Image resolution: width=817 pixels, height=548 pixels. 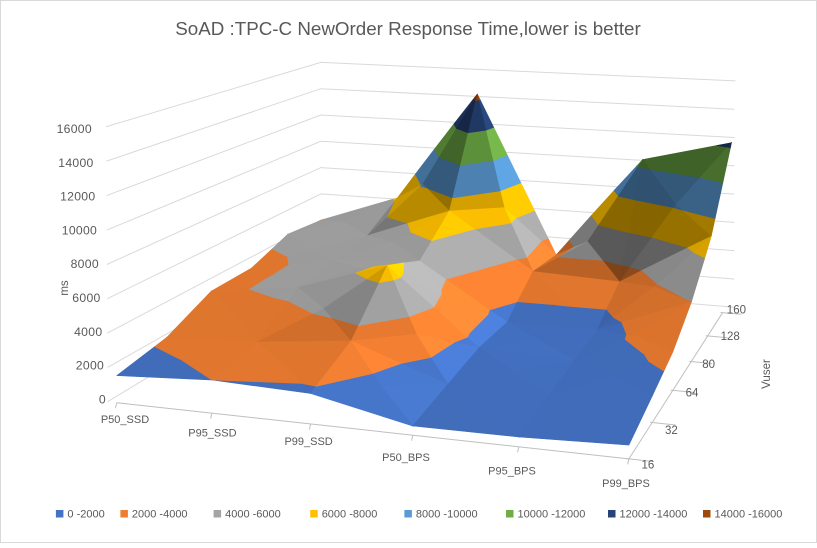 What do you see at coordinates (447, 515) in the screenshot?
I see `svg-text: 8000 -10000` at bounding box center [447, 515].